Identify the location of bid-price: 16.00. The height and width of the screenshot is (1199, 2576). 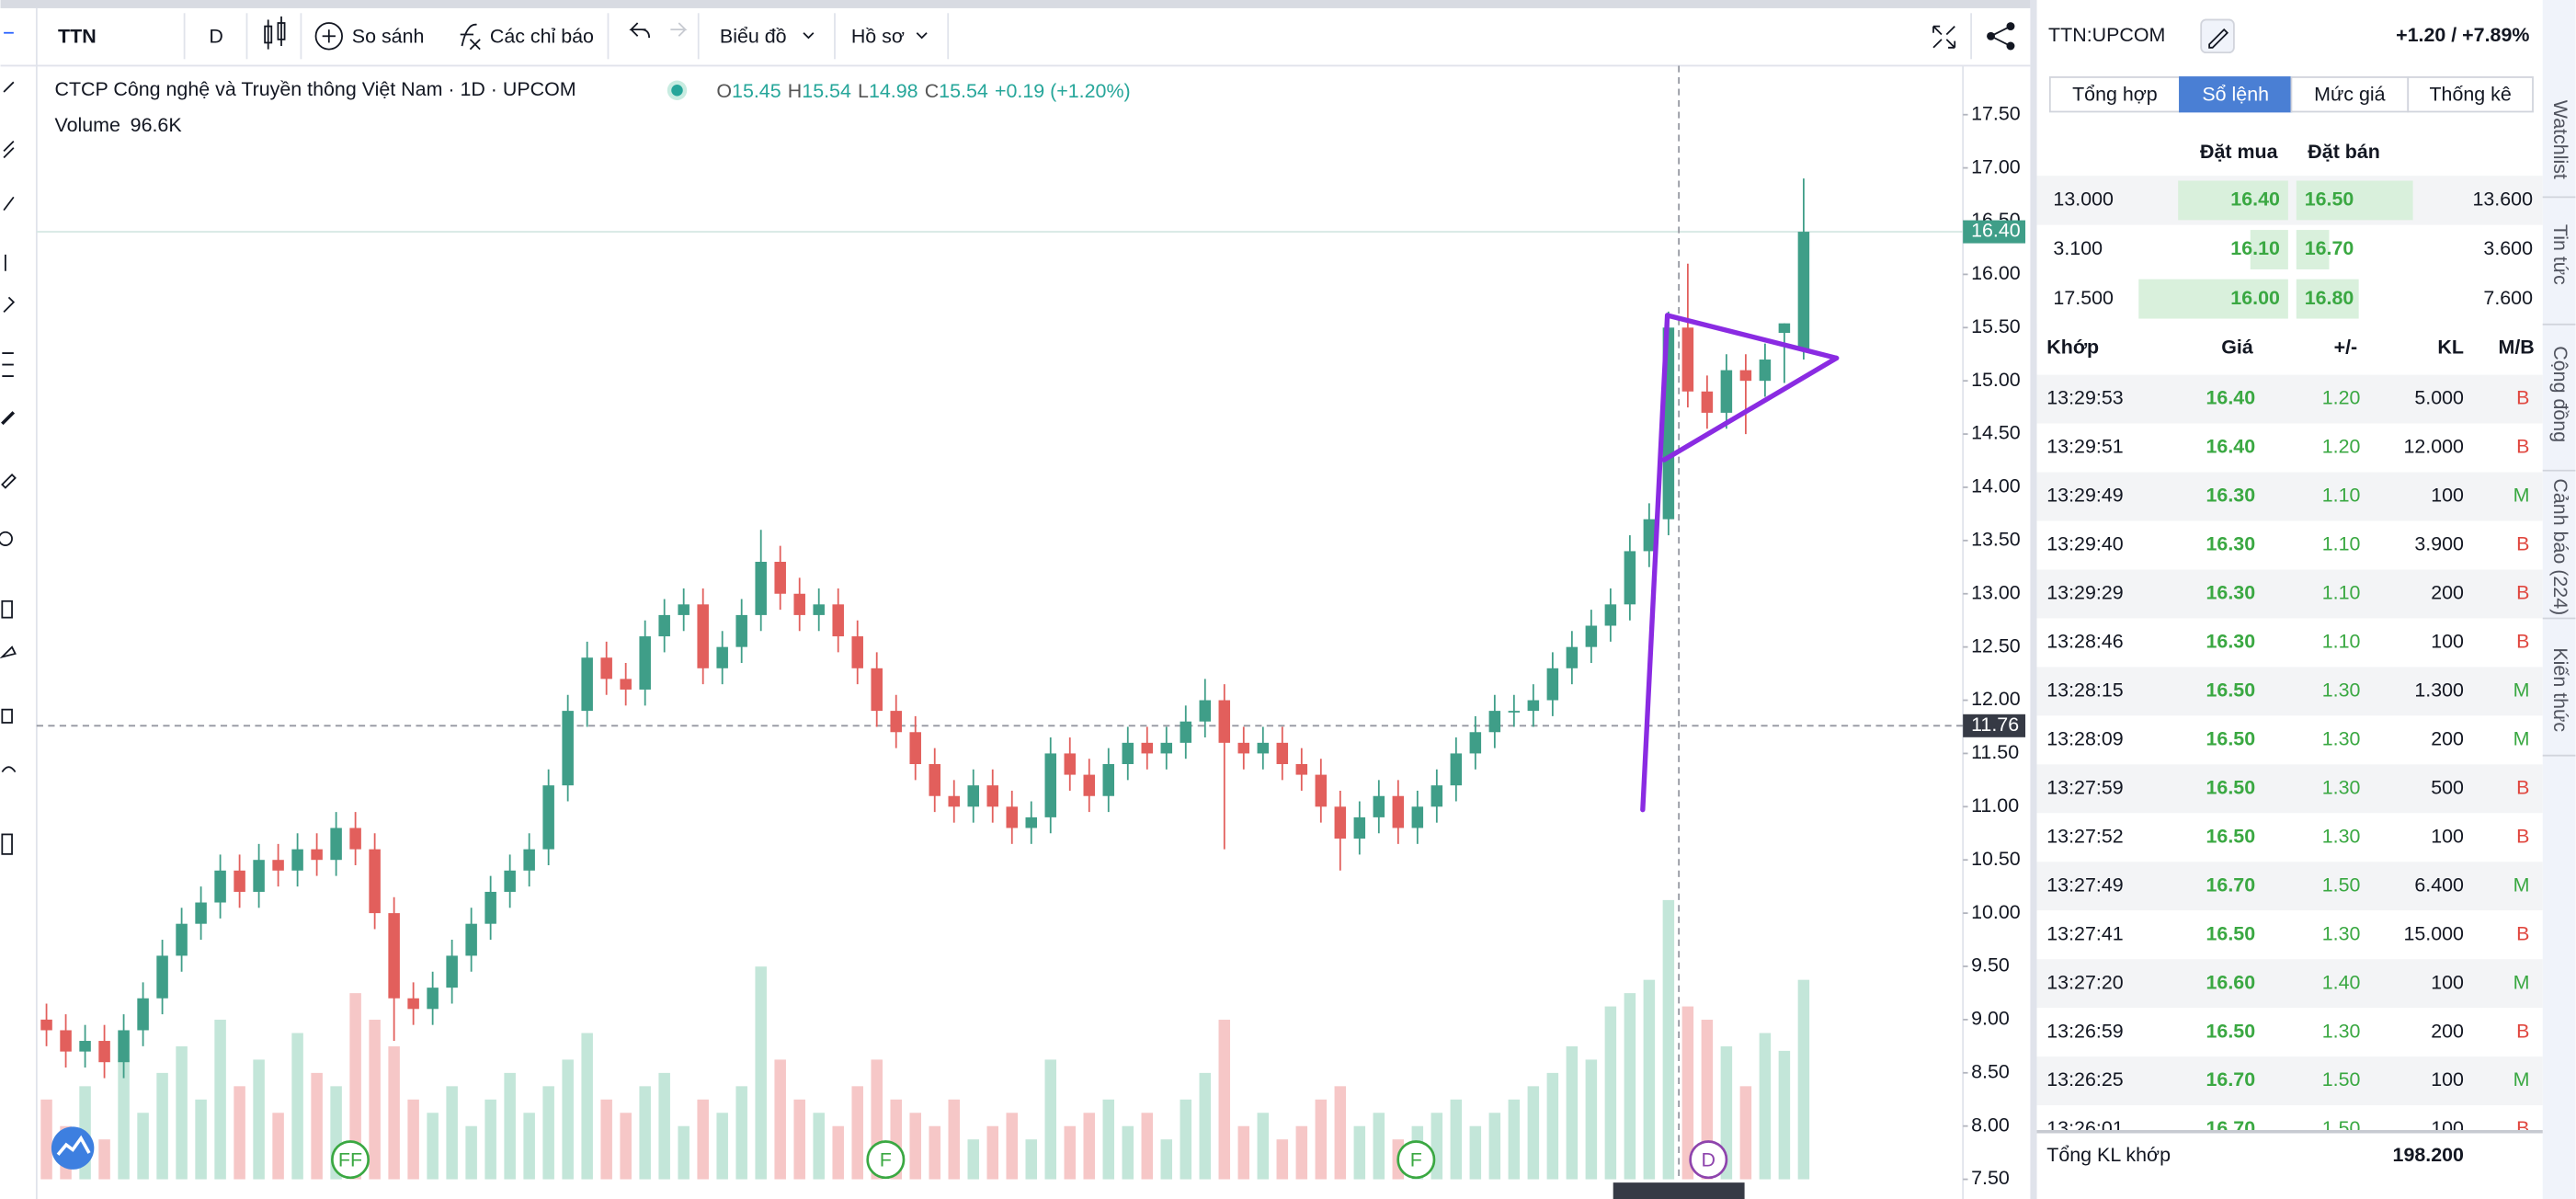
(2255, 298).